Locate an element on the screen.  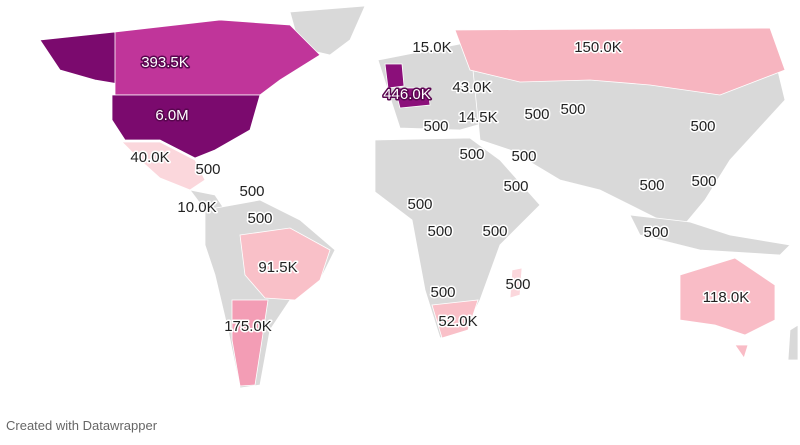
region-label: 175.0K is located at coordinates (248, 326).